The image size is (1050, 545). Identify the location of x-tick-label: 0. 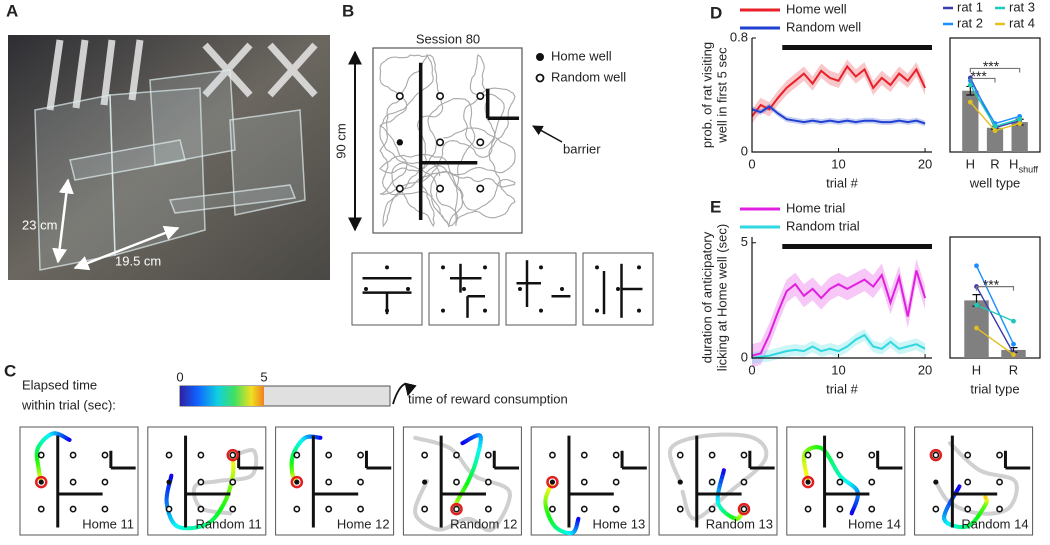
(751, 369).